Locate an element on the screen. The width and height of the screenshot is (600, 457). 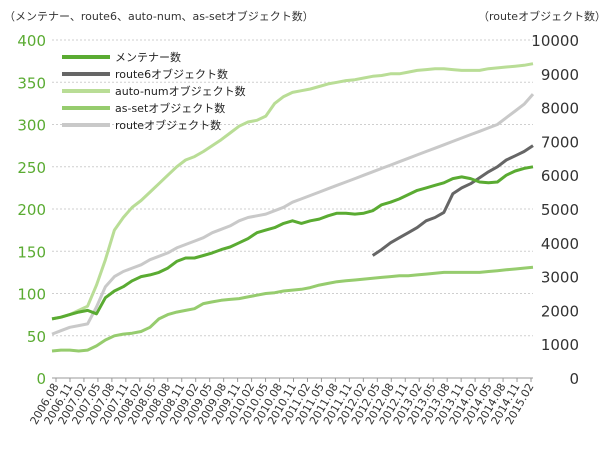
right-tick-label: 2000 is located at coordinates (560, 311).